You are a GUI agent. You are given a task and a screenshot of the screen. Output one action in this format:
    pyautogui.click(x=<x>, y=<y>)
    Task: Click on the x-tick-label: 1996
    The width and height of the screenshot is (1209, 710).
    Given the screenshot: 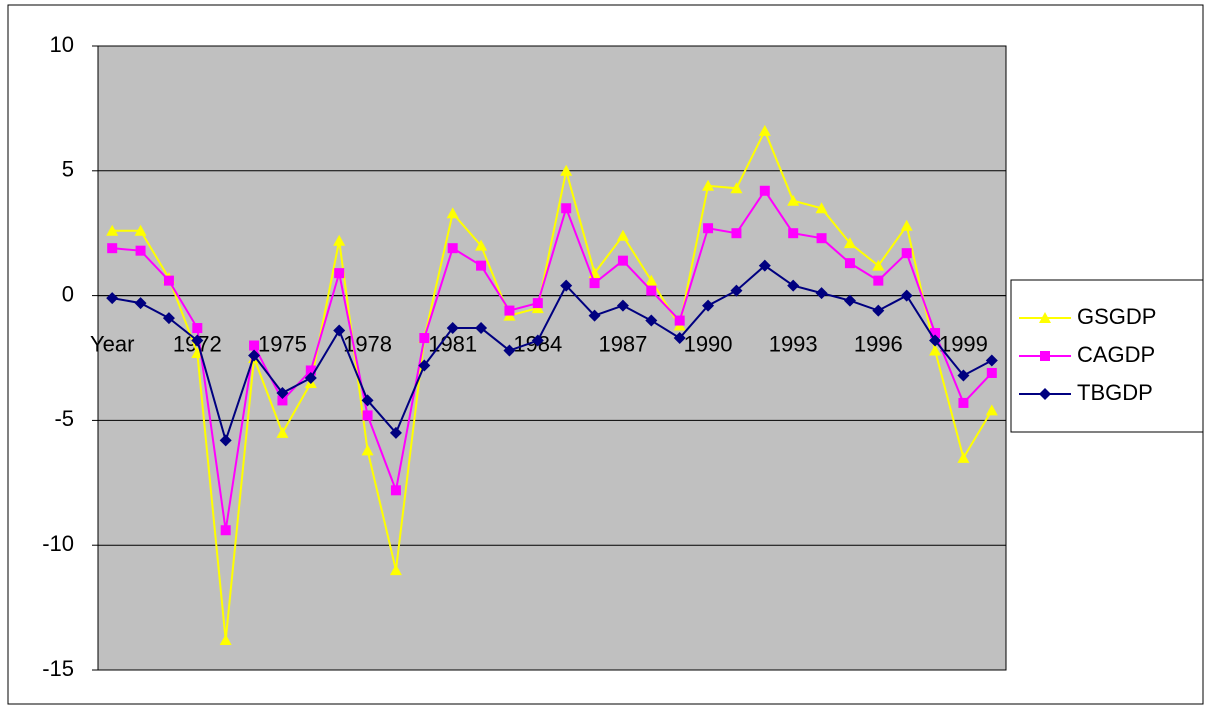 What is the action you would take?
    pyautogui.click(x=878, y=343)
    